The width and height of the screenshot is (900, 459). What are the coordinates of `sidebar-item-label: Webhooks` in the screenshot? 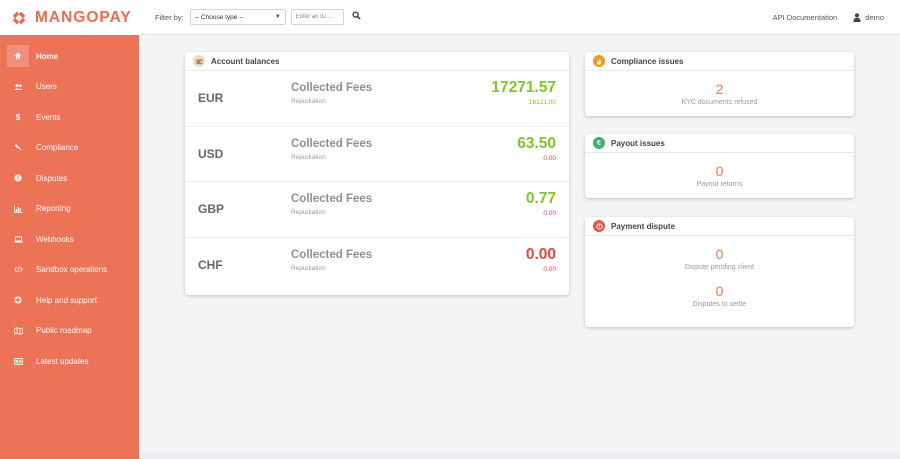 It's located at (55, 239).